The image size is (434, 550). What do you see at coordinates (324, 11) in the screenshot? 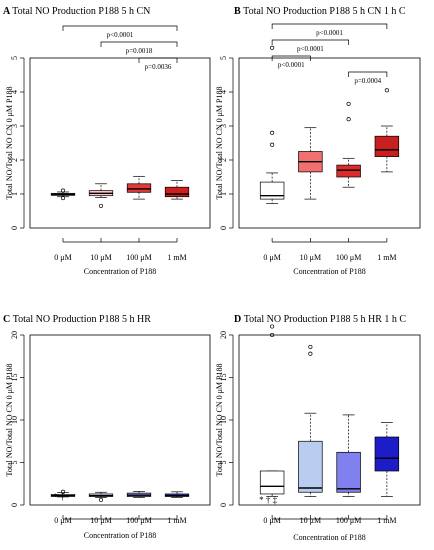
I see `title-text: Total NO Production P188 5 h CN 1 h C` at bounding box center [324, 11].